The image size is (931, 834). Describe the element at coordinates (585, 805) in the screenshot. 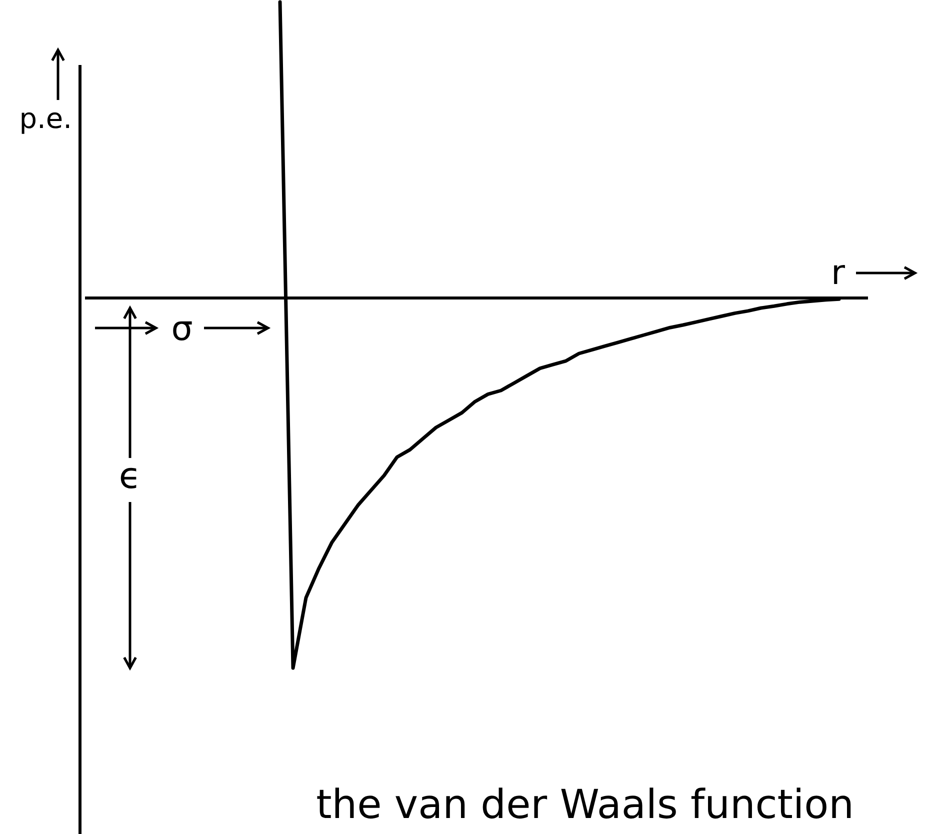

I see `text: the van der Waals function` at that location.